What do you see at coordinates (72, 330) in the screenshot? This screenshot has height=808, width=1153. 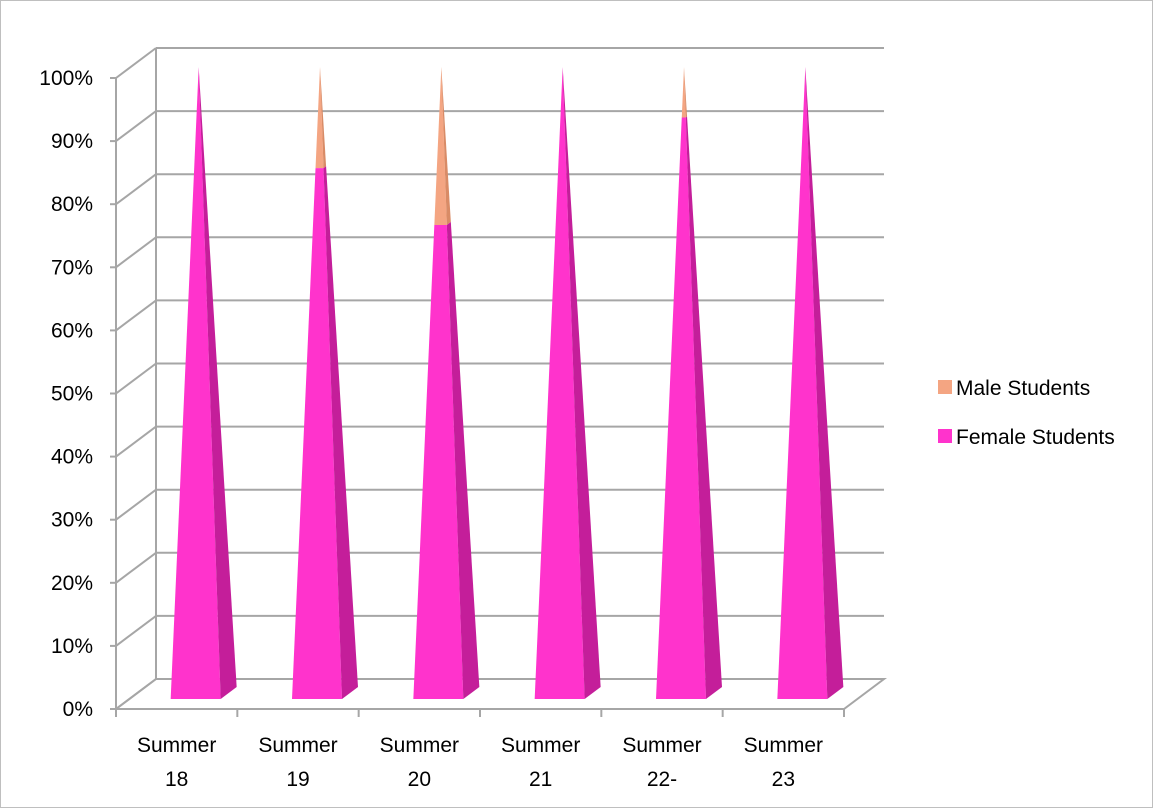 I see `y-tick-label: 60%` at bounding box center [72, 330].